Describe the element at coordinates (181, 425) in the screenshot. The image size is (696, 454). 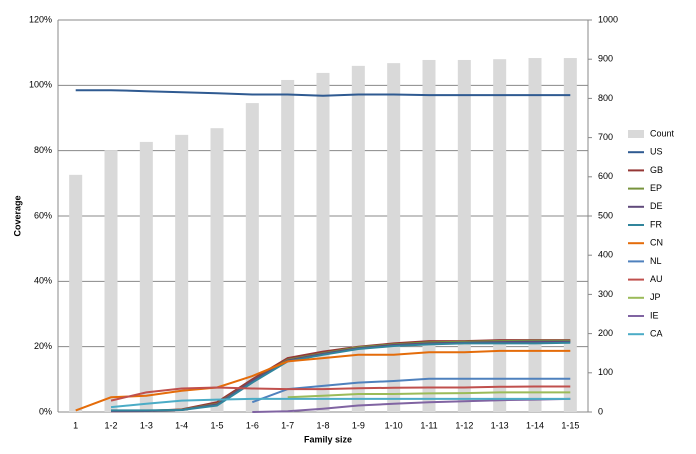
I see `x-tick-label: 1-4` at that location.